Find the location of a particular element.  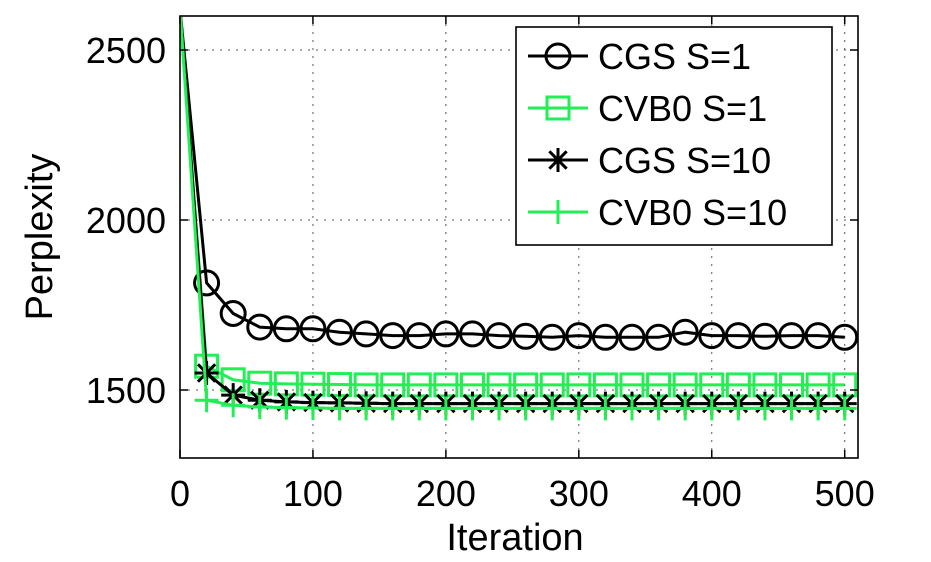

legend-entry: CGS S=1 is located at coordinates (639, 56).